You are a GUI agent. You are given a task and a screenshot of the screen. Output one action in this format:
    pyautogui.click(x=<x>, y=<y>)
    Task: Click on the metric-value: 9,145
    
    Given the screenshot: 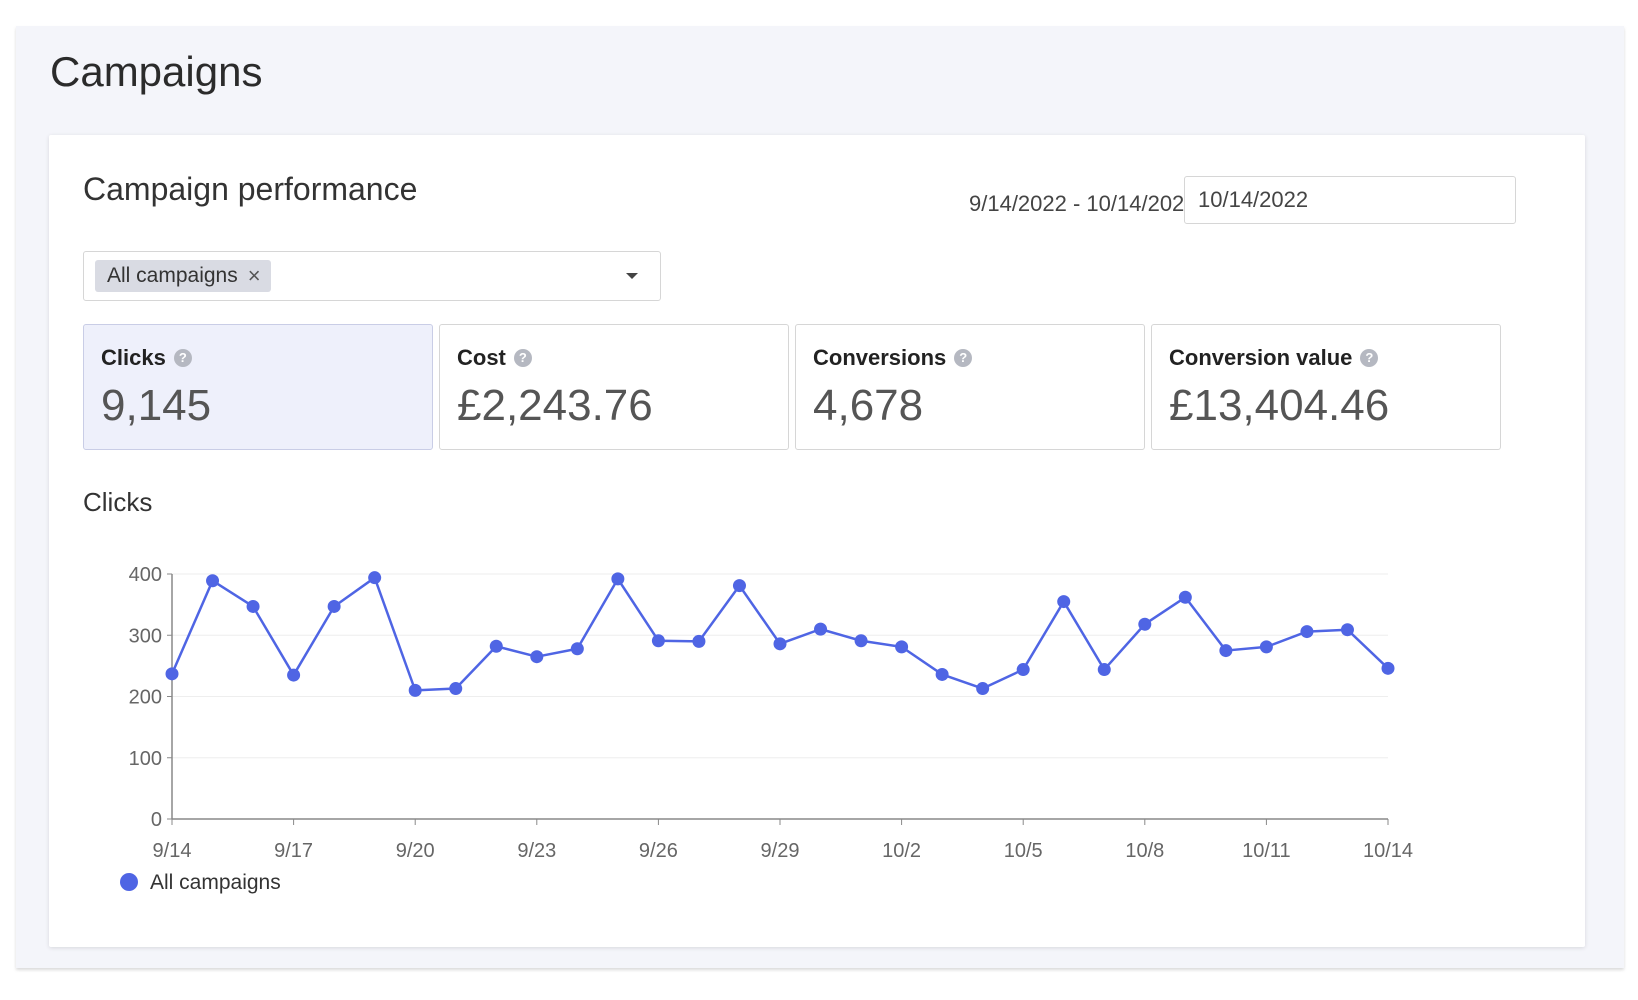 What is the action you would take?
    pyautogui.click(x=156, y=405)
    